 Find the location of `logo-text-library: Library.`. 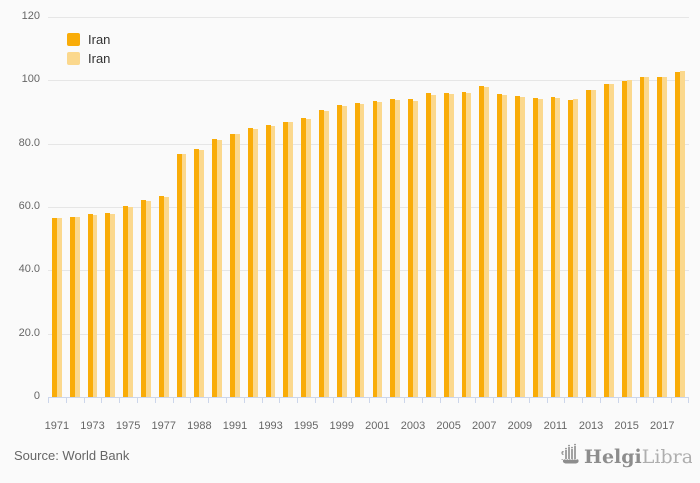

logo-text-library: Library. is located at coordinates (667, 457).